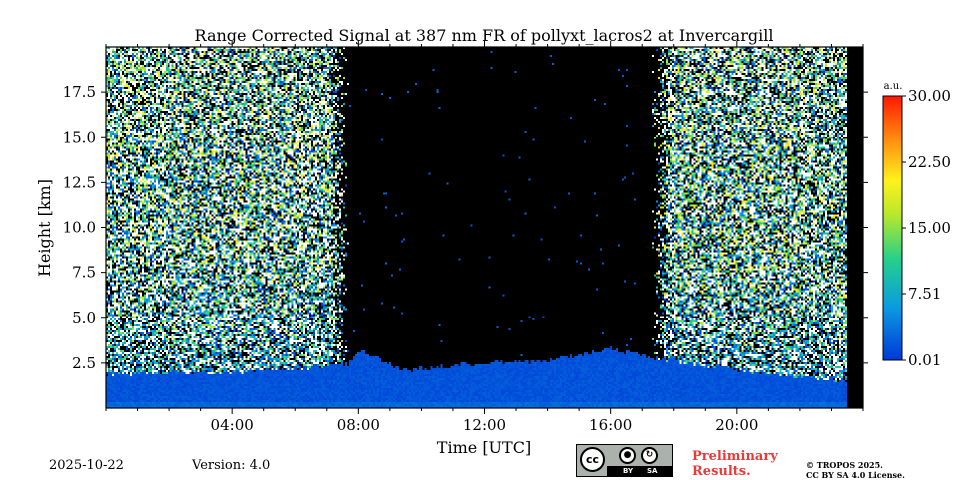 This screenshot has height=480, width=960. Describe the element at coordinates (84, 273) in the screenshot. I see `y-tick-label: 7.5` at that location.